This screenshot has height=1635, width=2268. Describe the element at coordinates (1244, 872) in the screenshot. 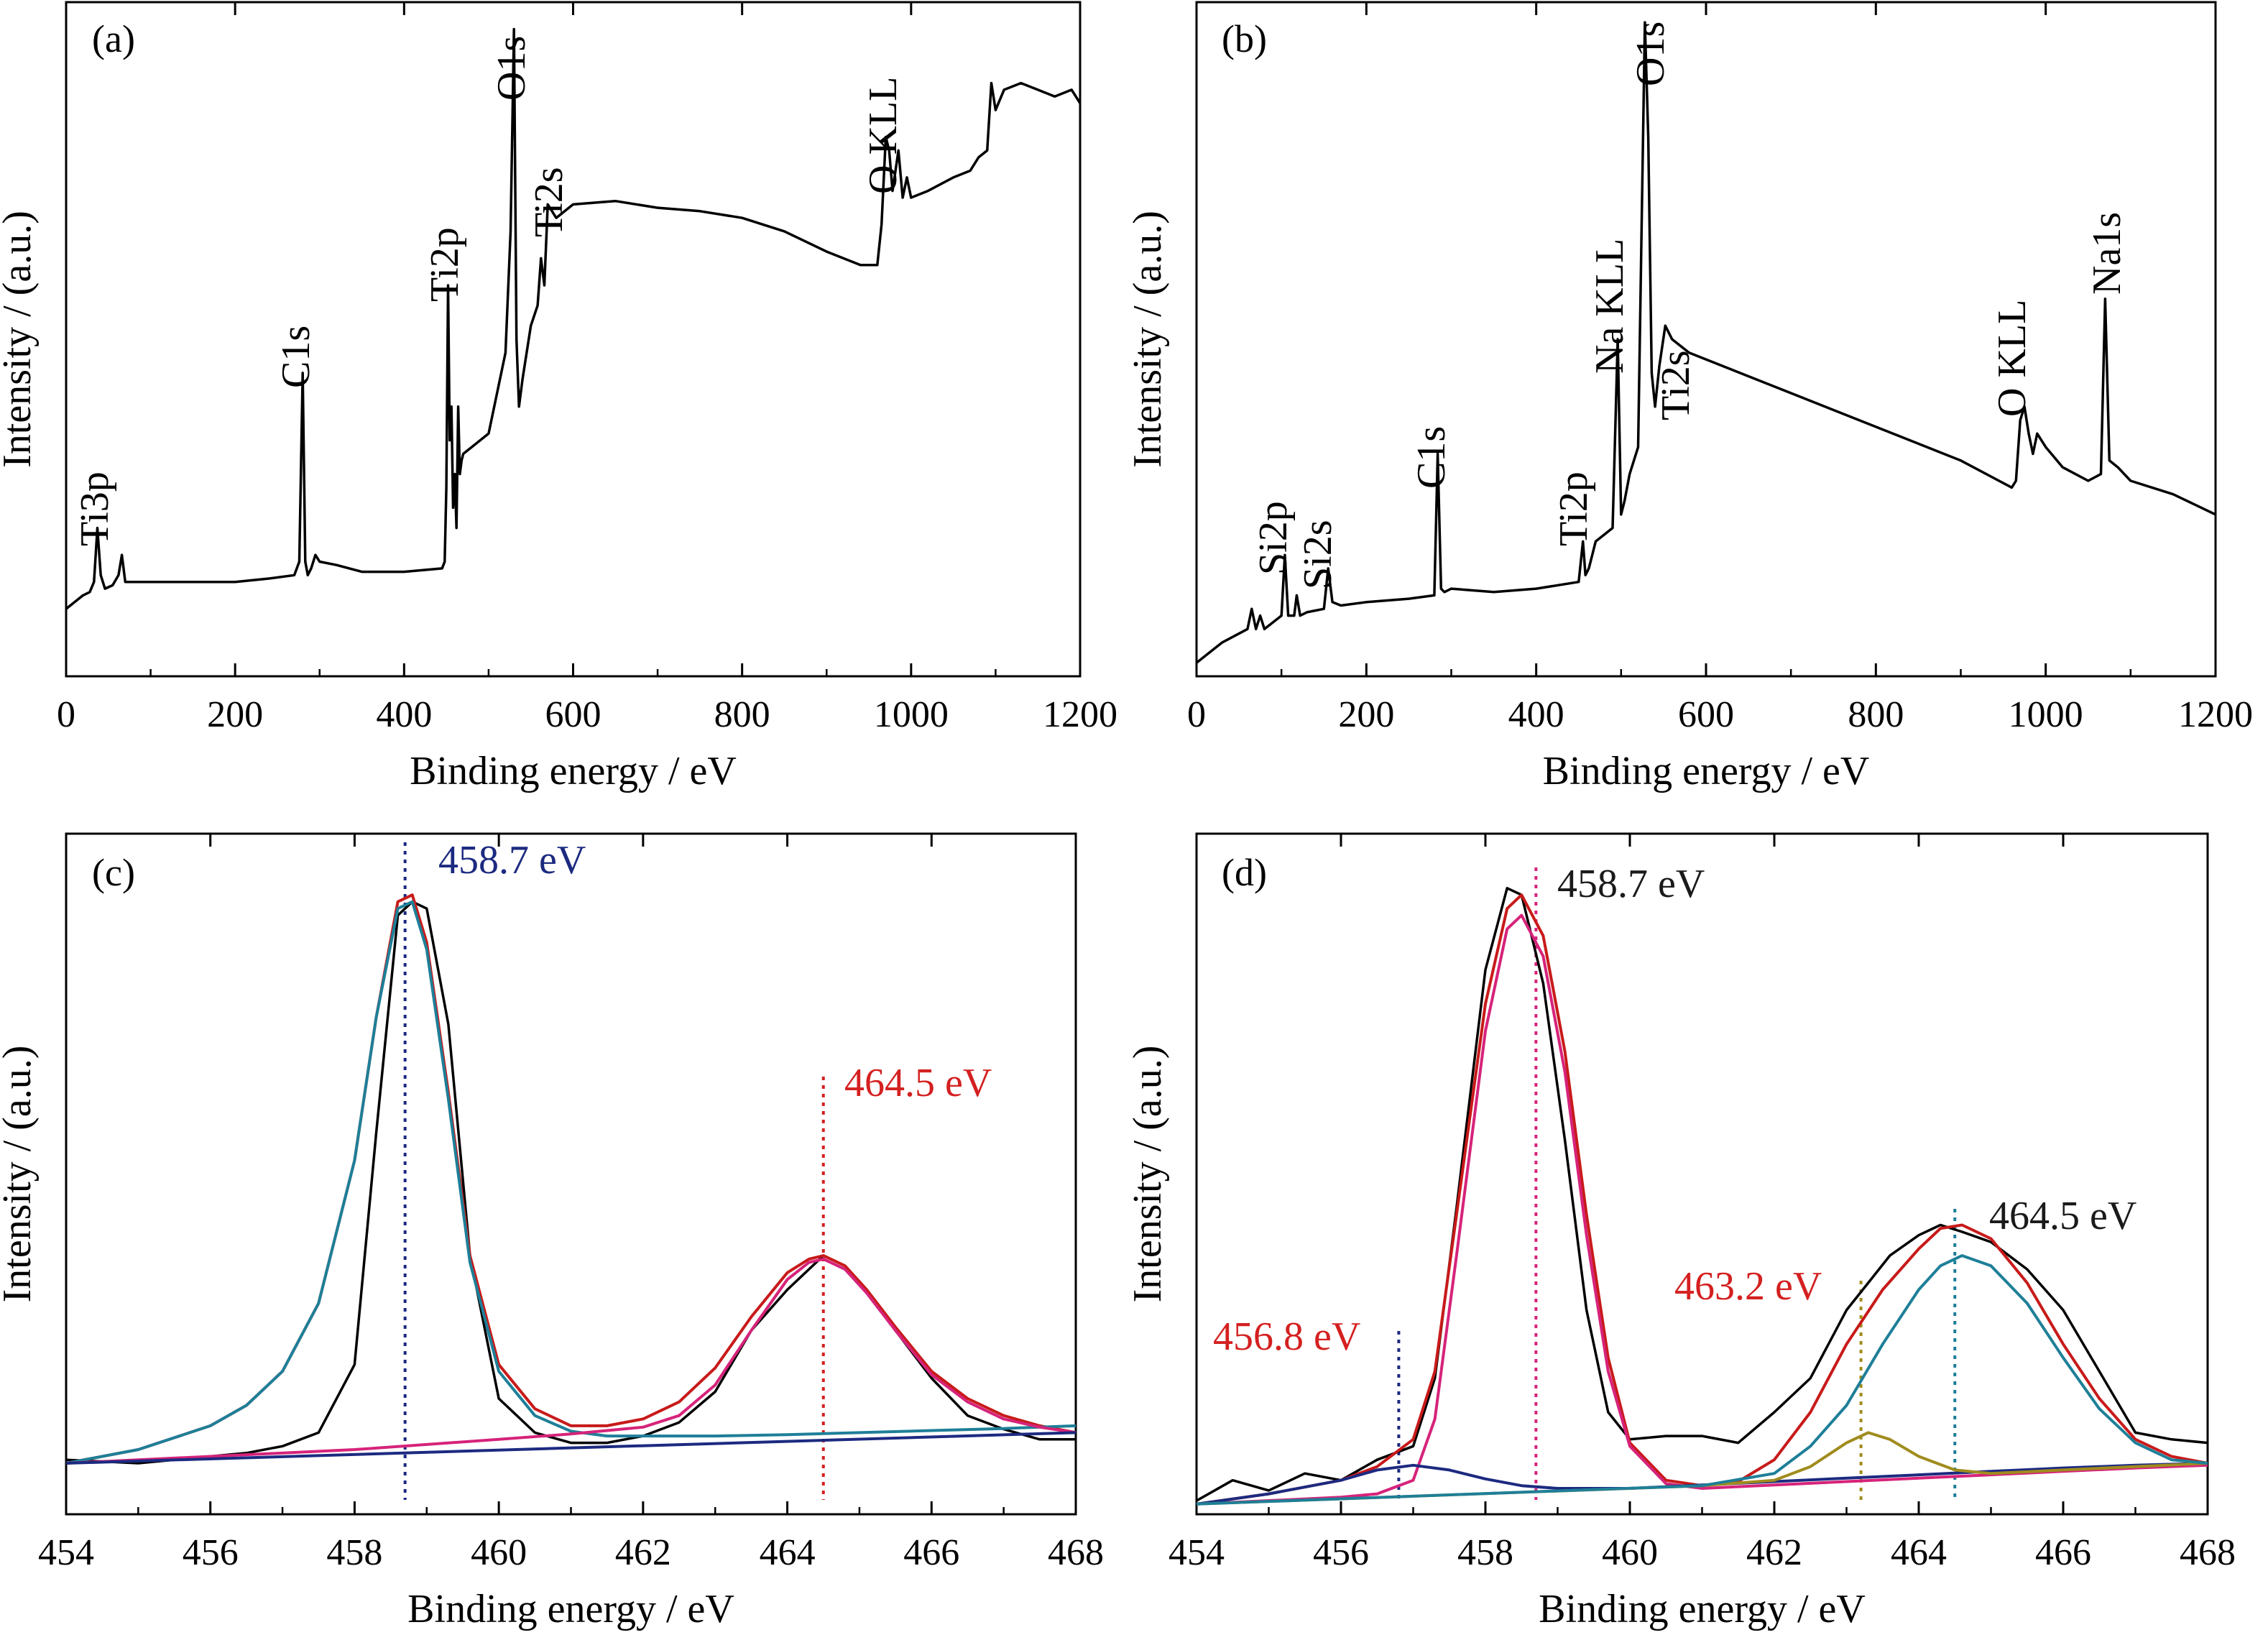

I see `panel-tag: (d)` at that location.